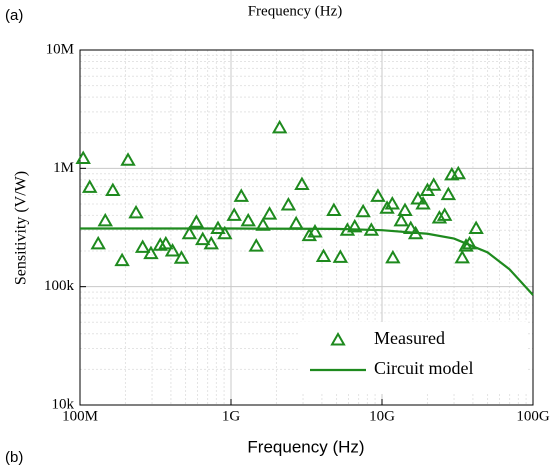 This screenshot has height=470, width=558. Describe the element at coordinates (80, 416) in the screenshot. I see `x-tick-label: 100M` at that location.